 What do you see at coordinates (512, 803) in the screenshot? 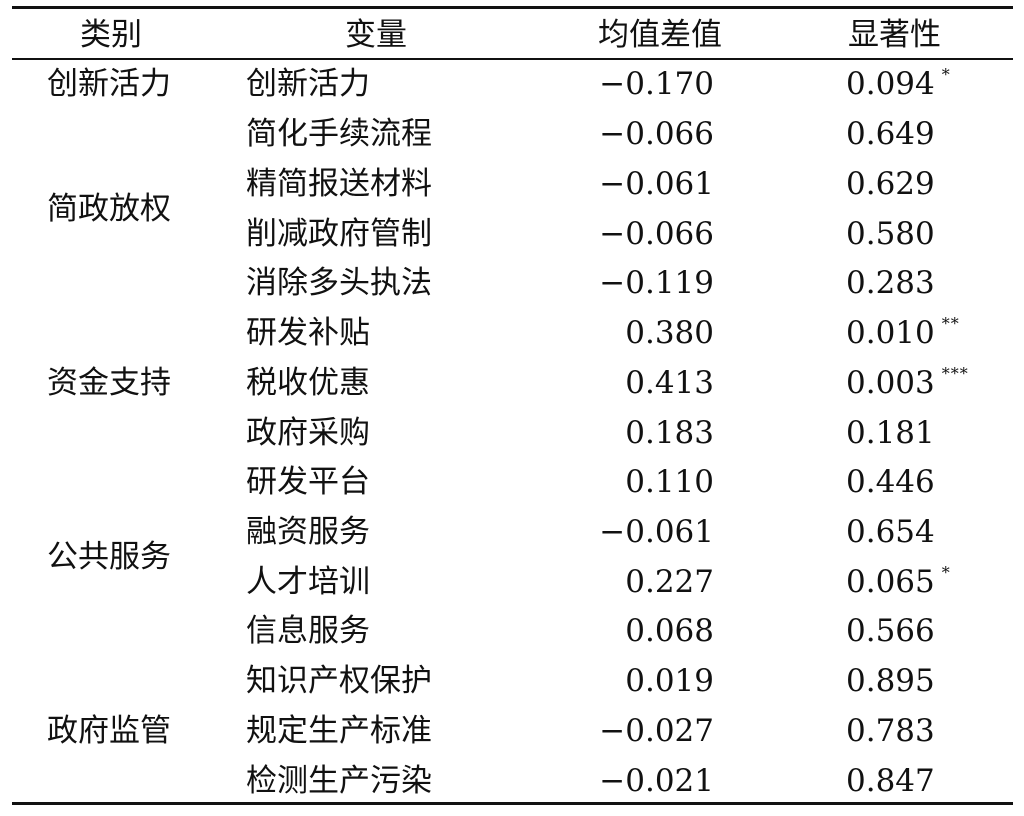
I see `bottom-rule` at bounding box center [512, 803].